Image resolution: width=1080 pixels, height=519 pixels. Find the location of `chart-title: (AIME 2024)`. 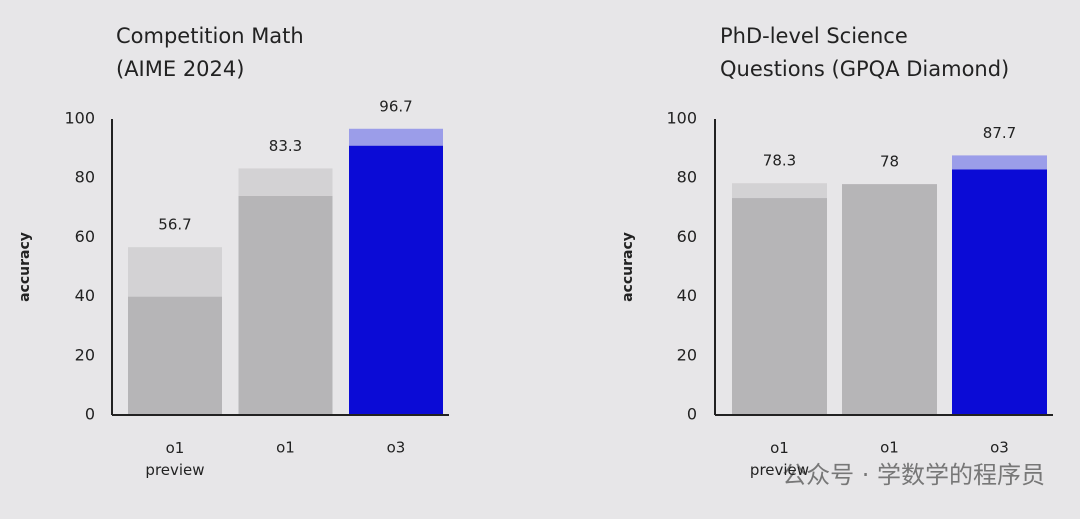

chart-title: (AIME 2024) is located at coordinates (180, 69).